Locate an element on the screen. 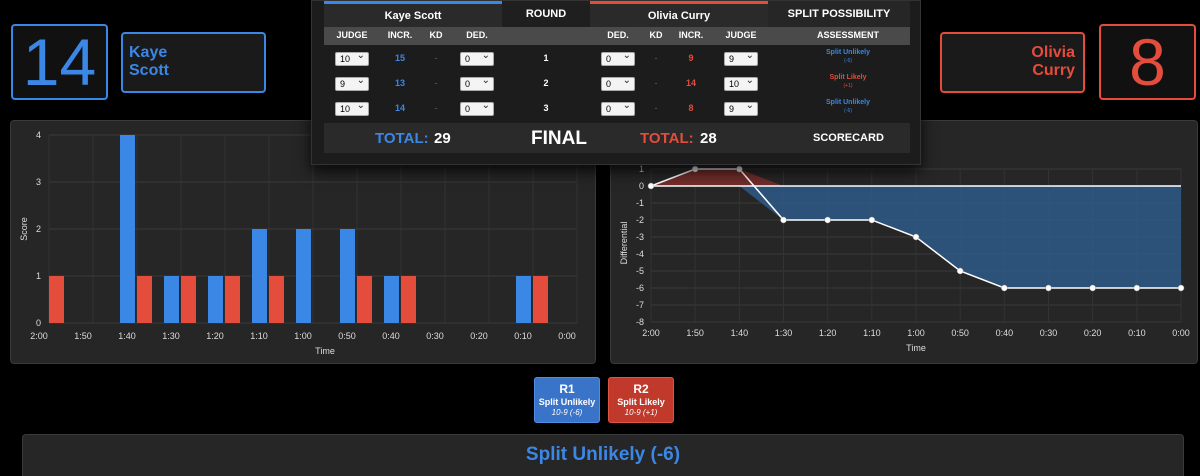 The height and width of the screenshot is (476, 1200). round-number: 2 is located at coordinates (546, 83).